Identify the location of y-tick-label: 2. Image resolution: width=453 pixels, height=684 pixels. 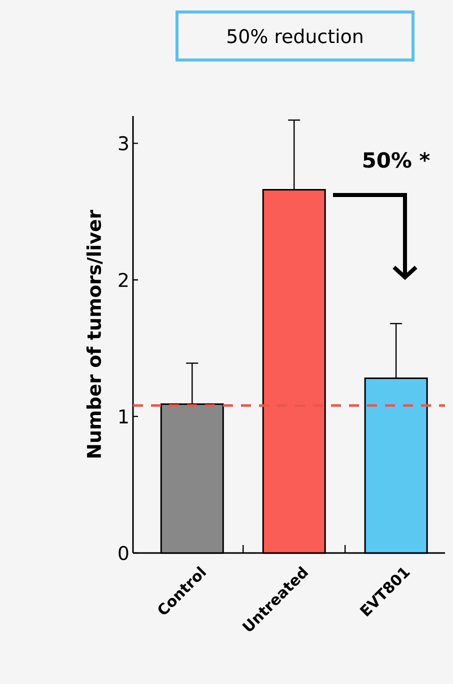
(123, 279).